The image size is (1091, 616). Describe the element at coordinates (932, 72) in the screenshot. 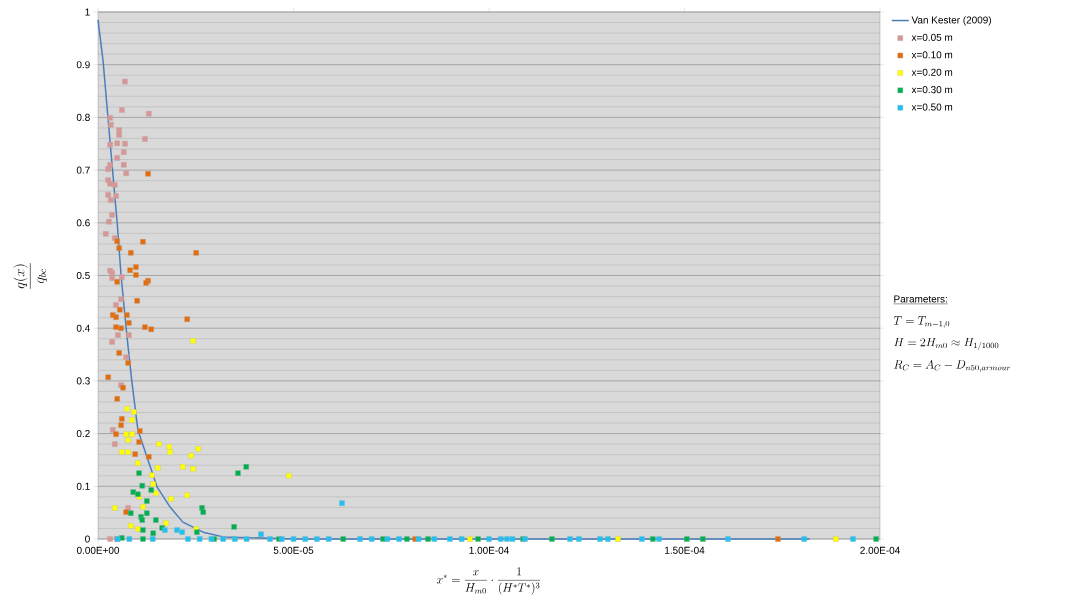

I see `legend-label: x=0.20 m` at that location.